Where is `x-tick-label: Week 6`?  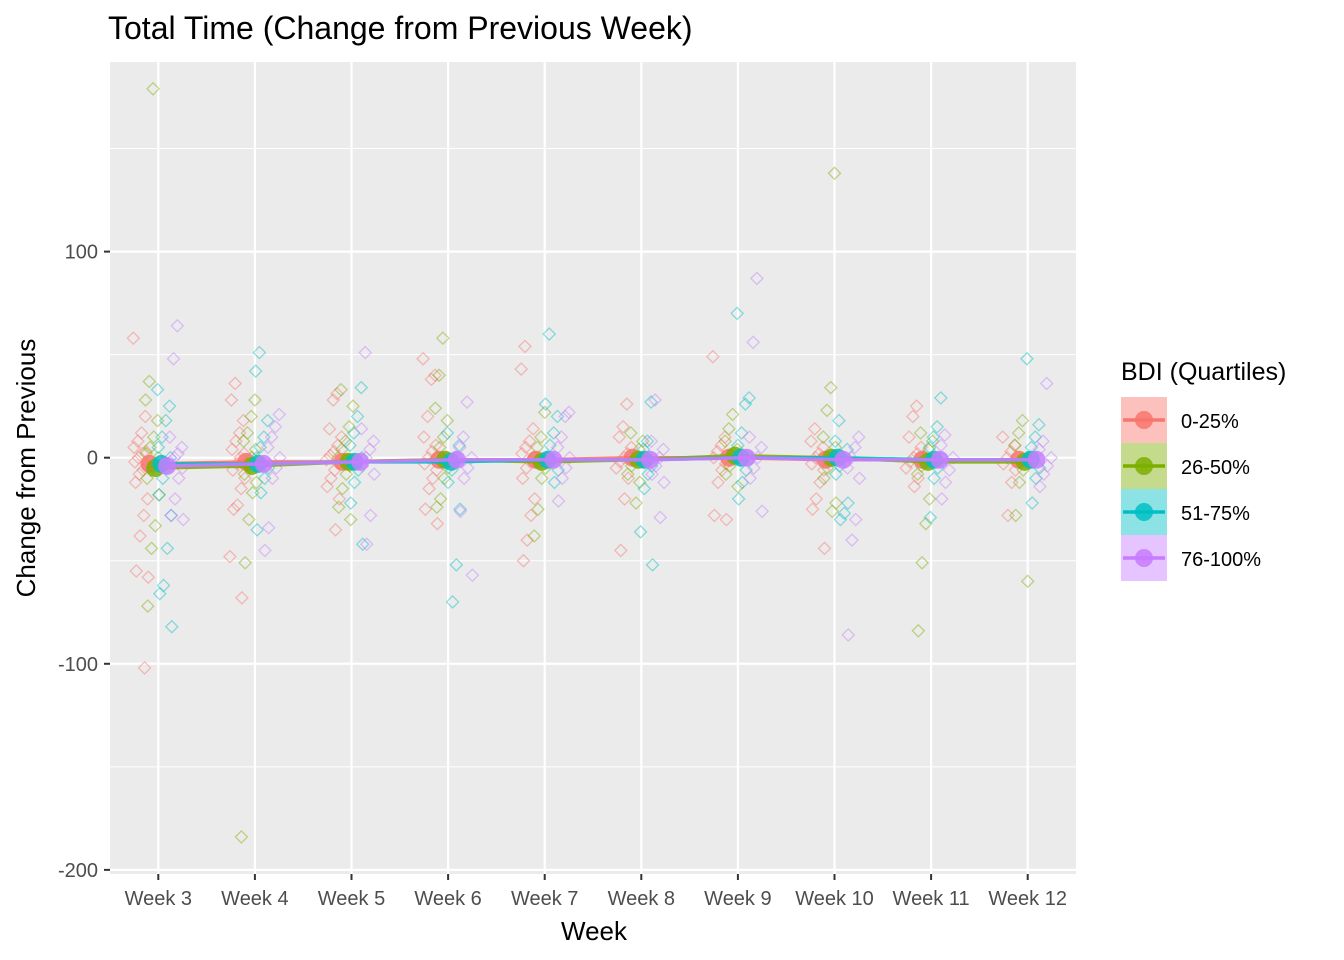 x-tick-label: Week 6 is located at coordinates (447, 899).